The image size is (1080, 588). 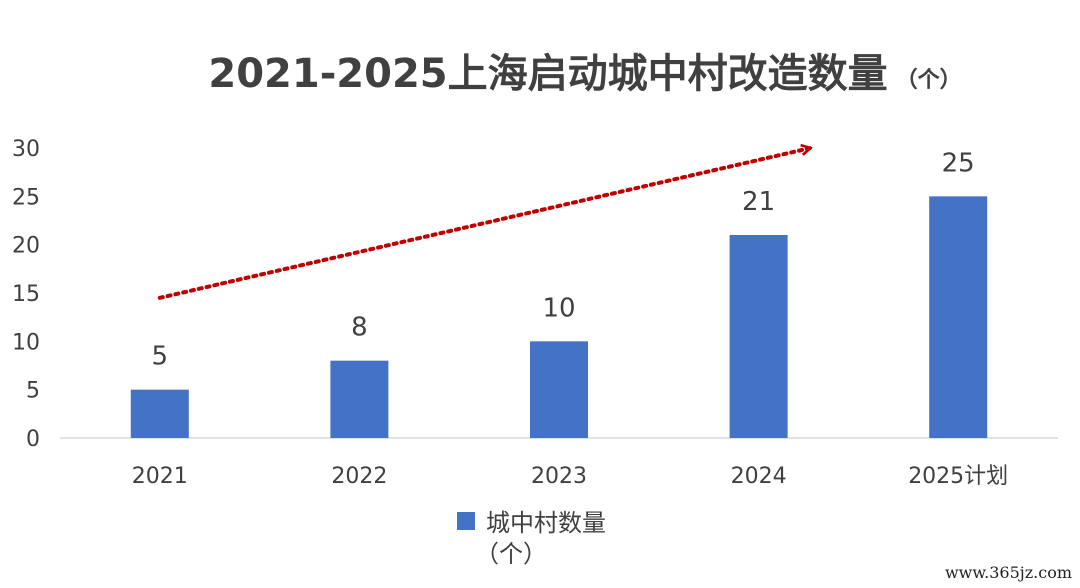 I want to click on x-tick-label: 2025计划, so click(x=958, y=476).